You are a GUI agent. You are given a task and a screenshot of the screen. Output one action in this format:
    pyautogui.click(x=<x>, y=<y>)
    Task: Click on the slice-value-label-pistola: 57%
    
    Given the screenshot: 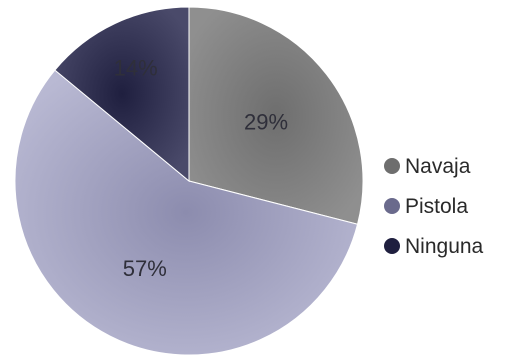 What is the action you would take?
    pyautogui.click(x=145, y=268)
    